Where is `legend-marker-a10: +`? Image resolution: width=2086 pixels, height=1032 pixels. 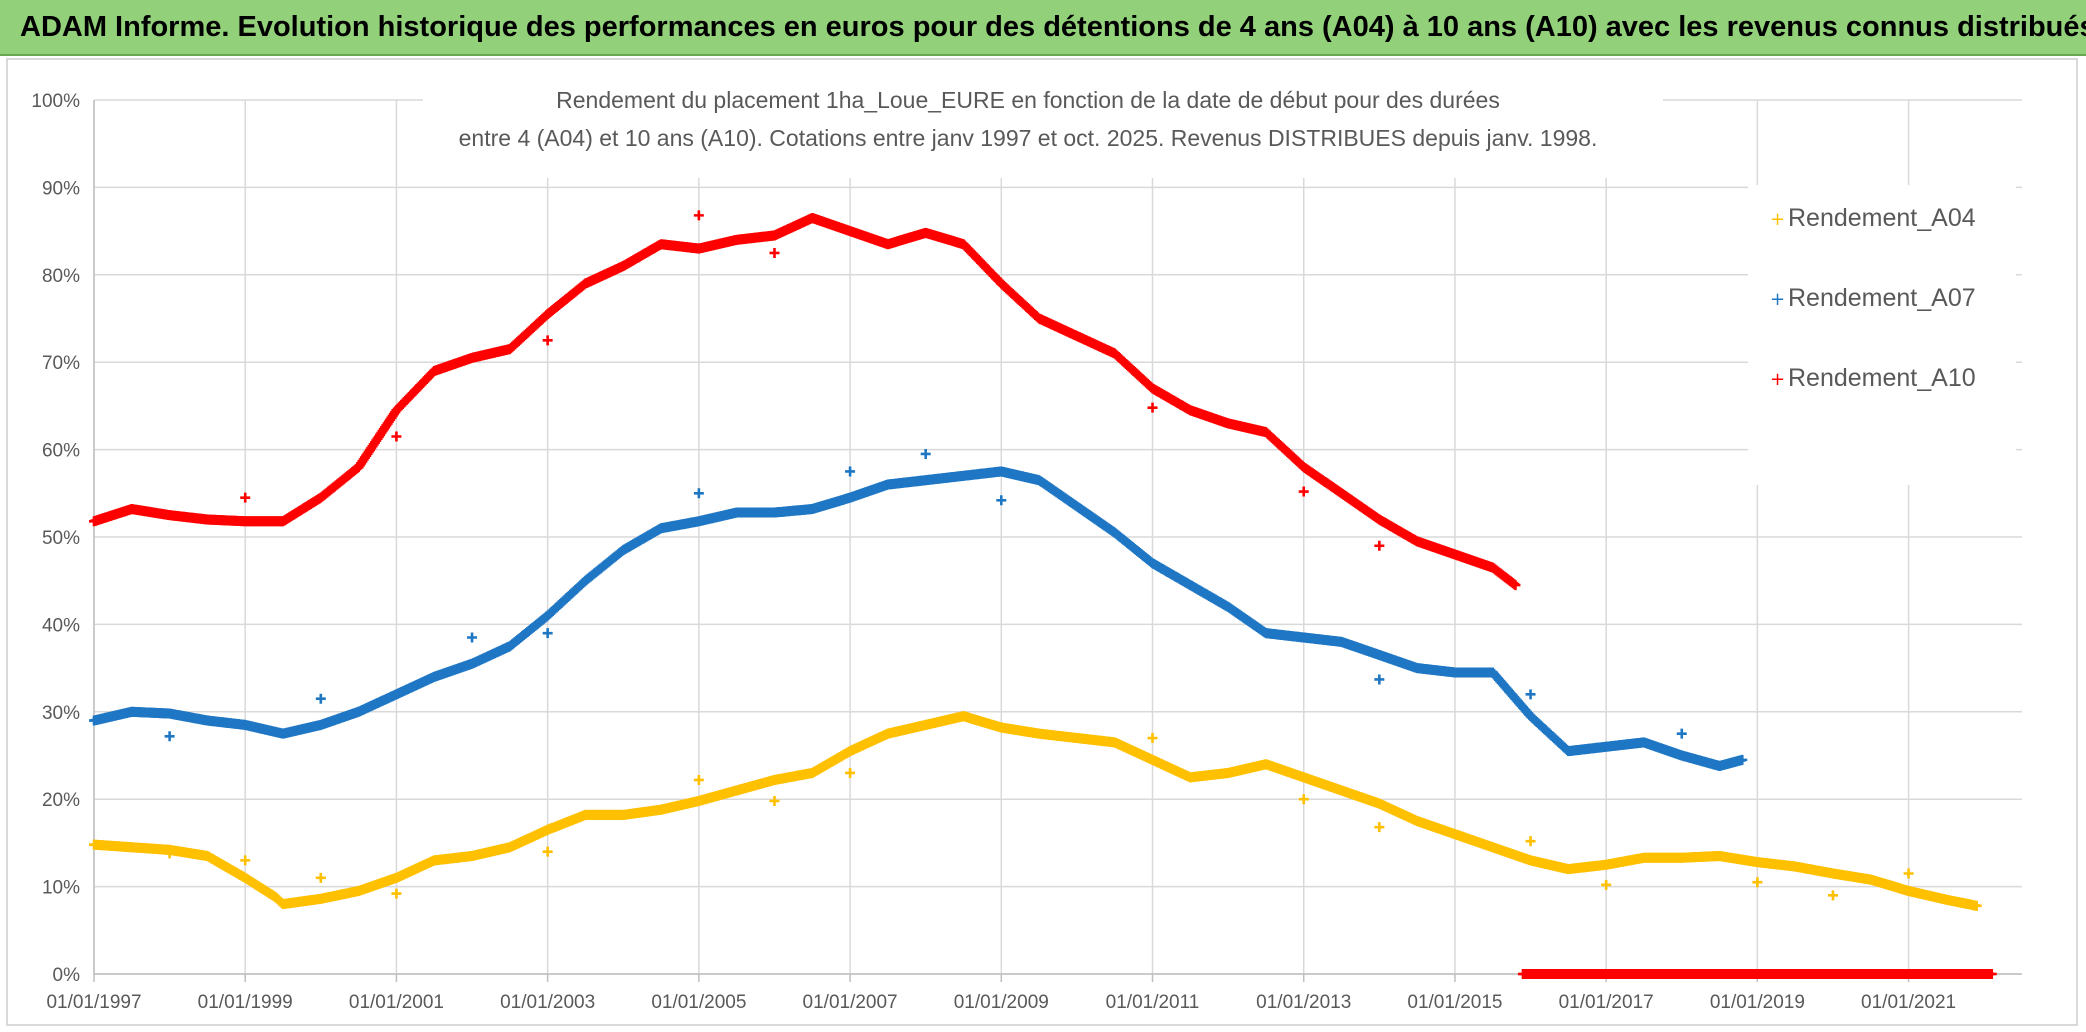
legend-marker-a10: + is located at coordinates (1777, 379).